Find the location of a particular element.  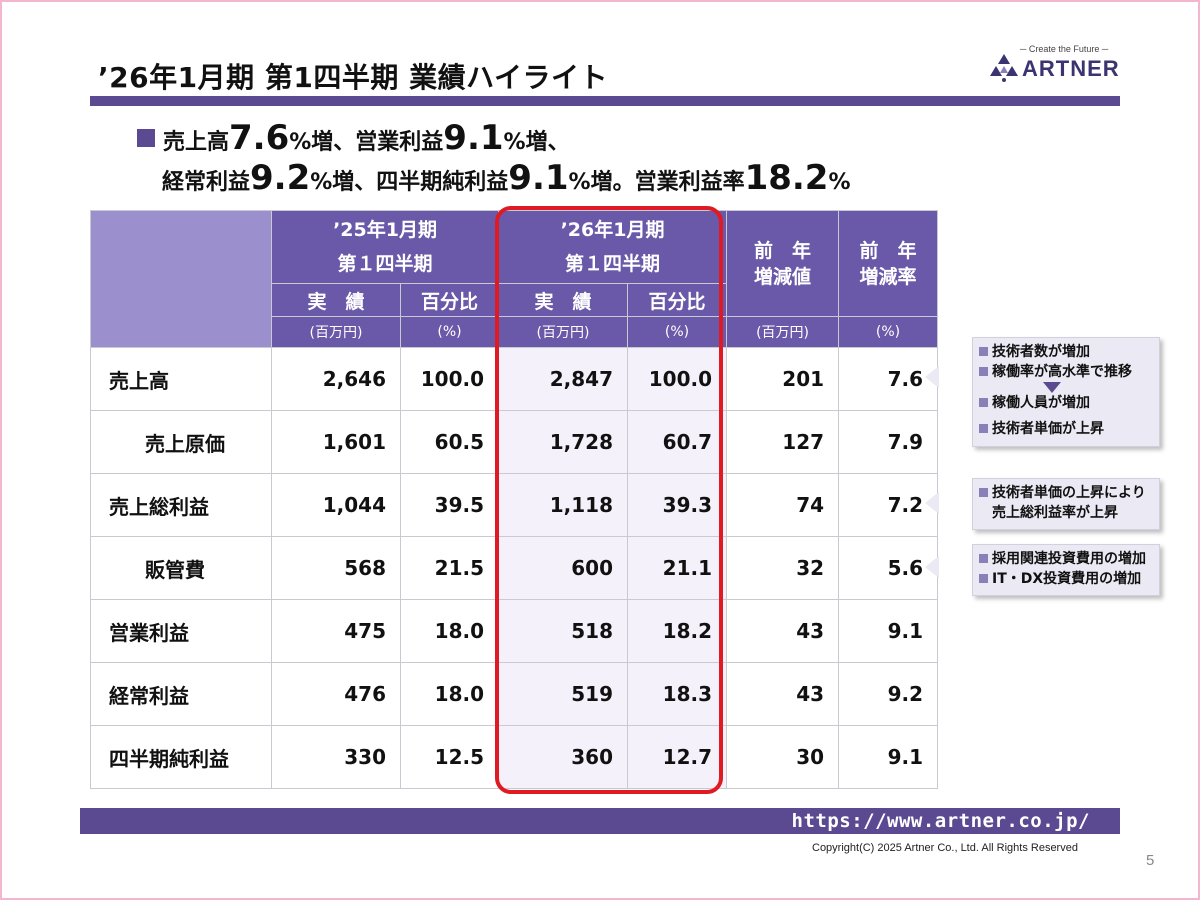

unit-diff-million: (百万円) is located at coordinates (783, 332).